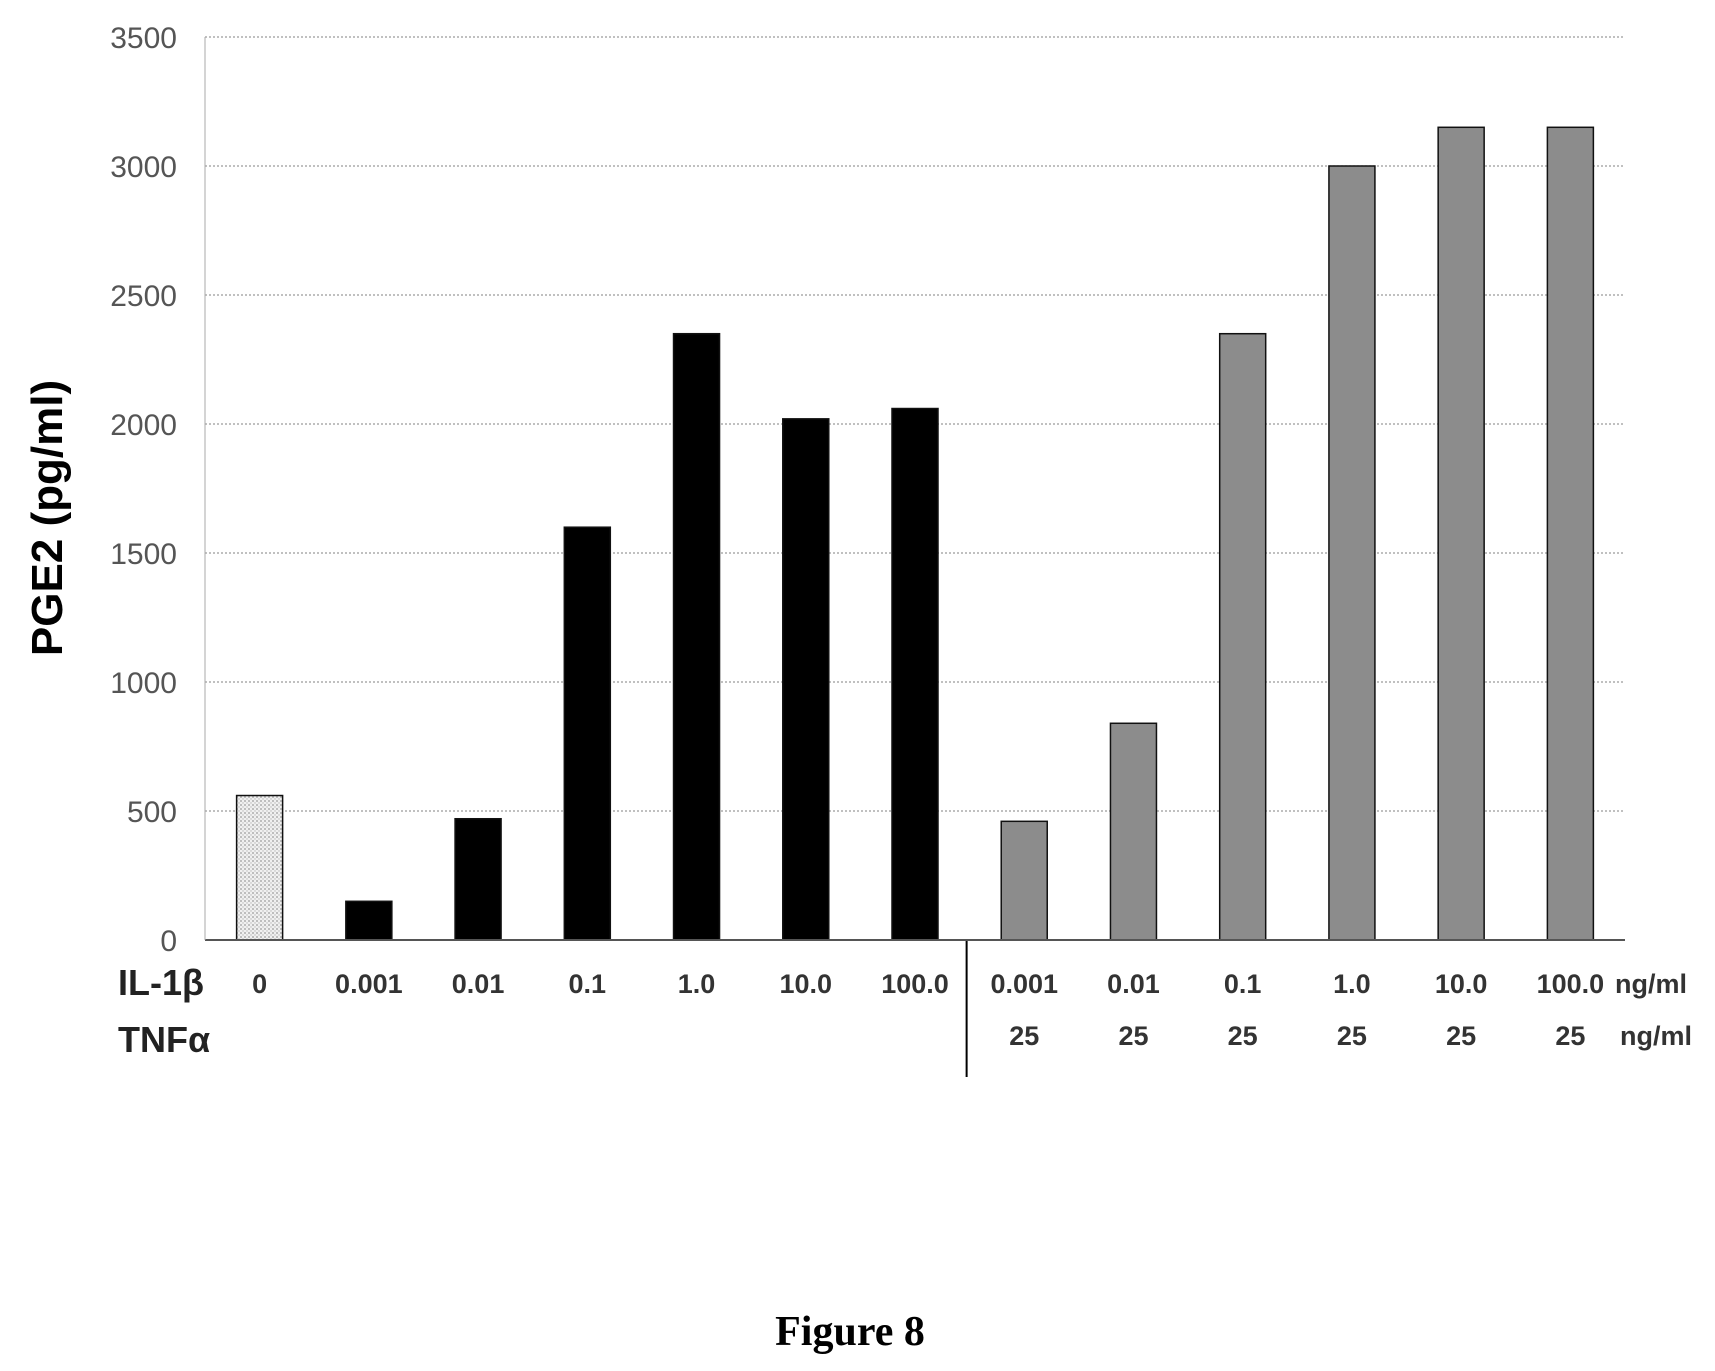 This screenshot has height=1371, width=1715. What do you see at coordinates (164, 1039) in the screenshot?
I see `row-label-tnfa: TNFα` at bounding box center [164, 1039].